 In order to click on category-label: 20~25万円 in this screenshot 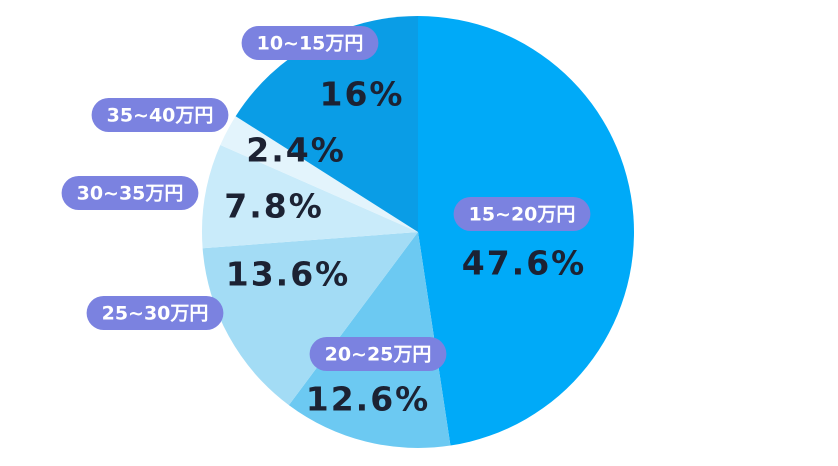, I will do `click(378, 355)`.